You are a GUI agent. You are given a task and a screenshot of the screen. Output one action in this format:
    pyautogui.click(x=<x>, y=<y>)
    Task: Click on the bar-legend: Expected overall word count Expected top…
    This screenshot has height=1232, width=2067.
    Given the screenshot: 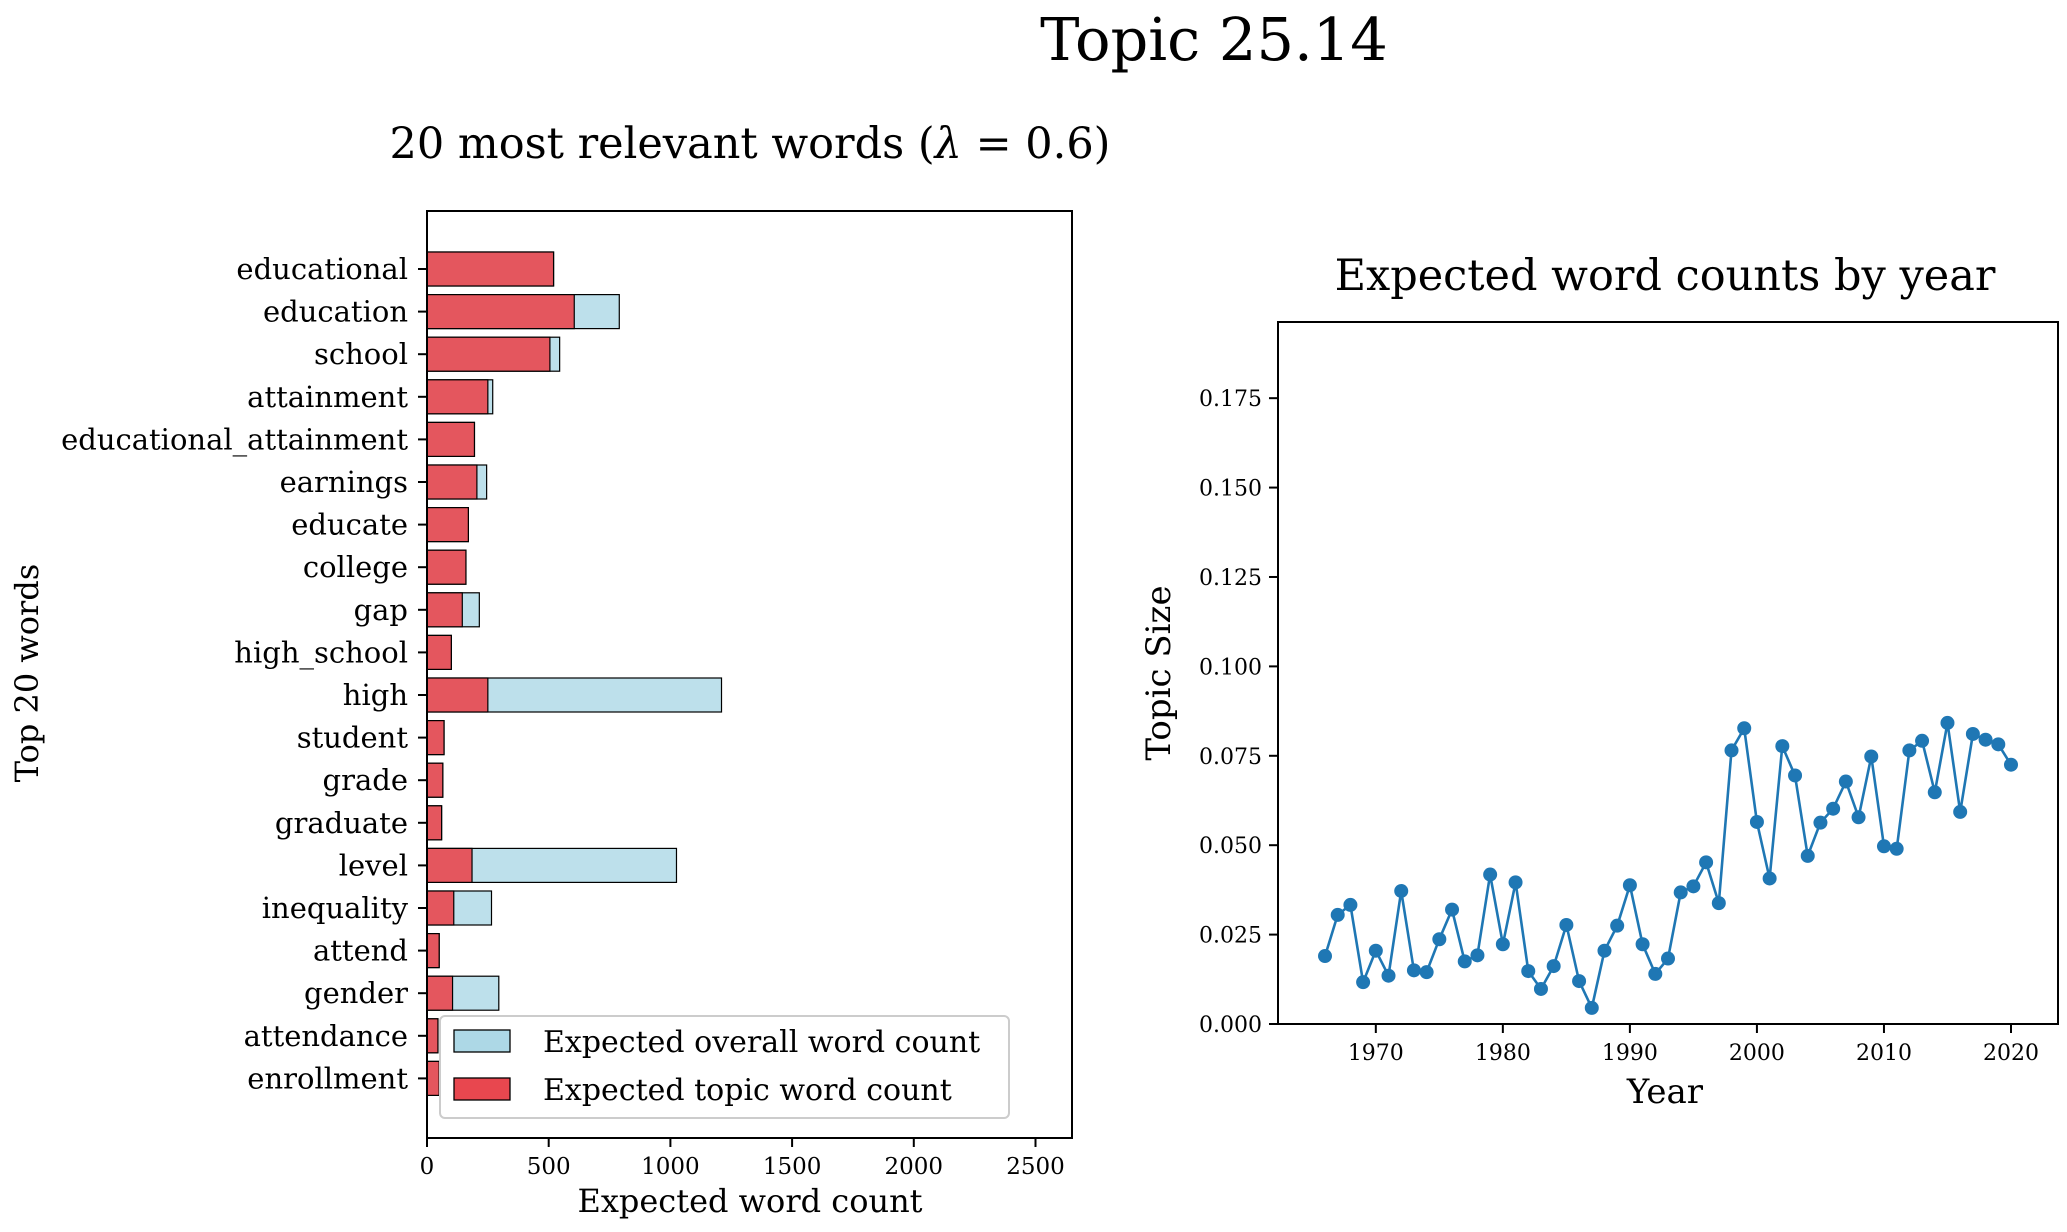 What is the action you would take?
    pyautogui.click(x=724, y=1067)
    